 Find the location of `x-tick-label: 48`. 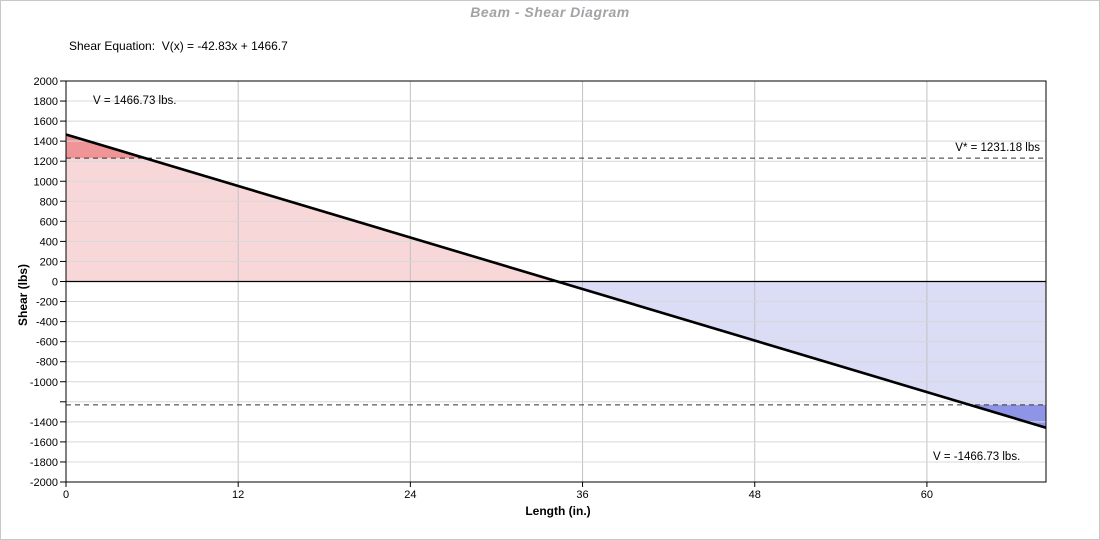

x-tick-label: 48 is located at coordinates (755, 495).